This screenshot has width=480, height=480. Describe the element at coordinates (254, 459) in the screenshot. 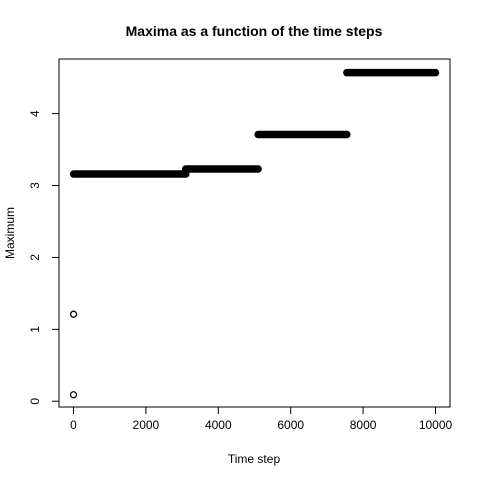

I see `x-axis-label: Time step` at that location.